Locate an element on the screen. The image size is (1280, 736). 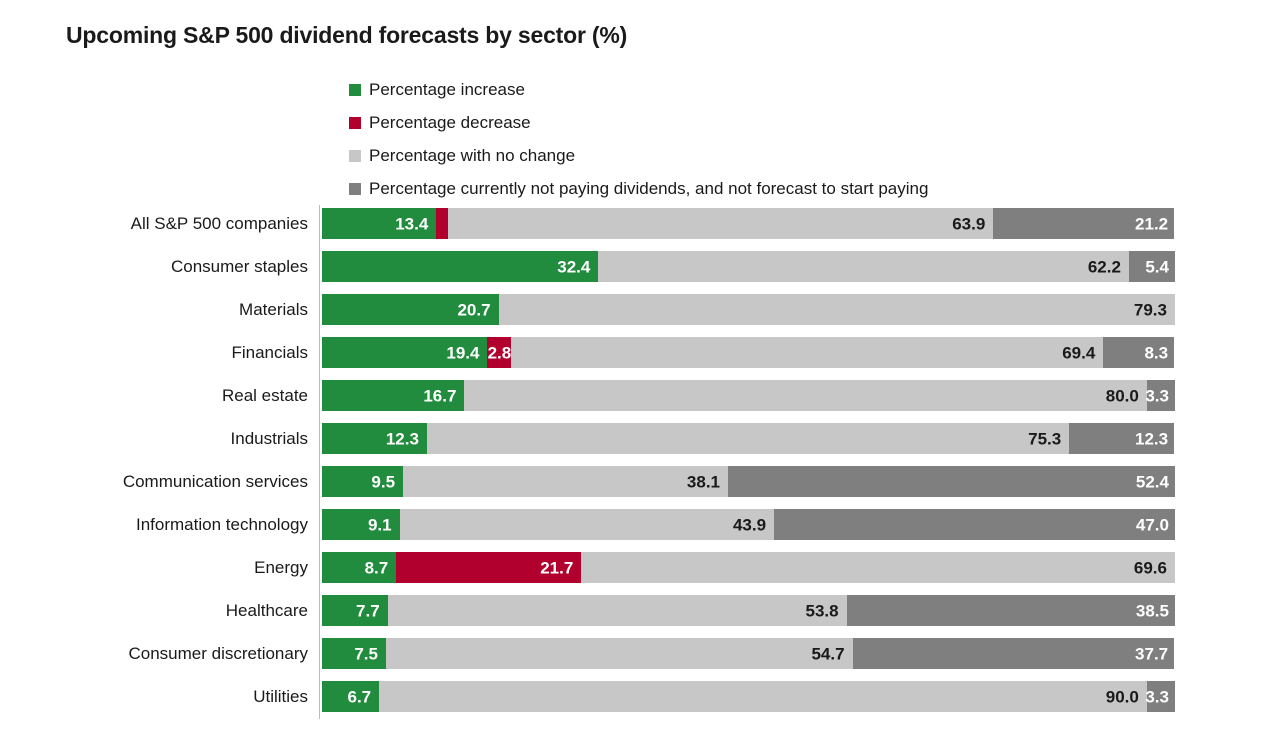
segment-value-label: 7.5 is located at coordinates (366, 653).